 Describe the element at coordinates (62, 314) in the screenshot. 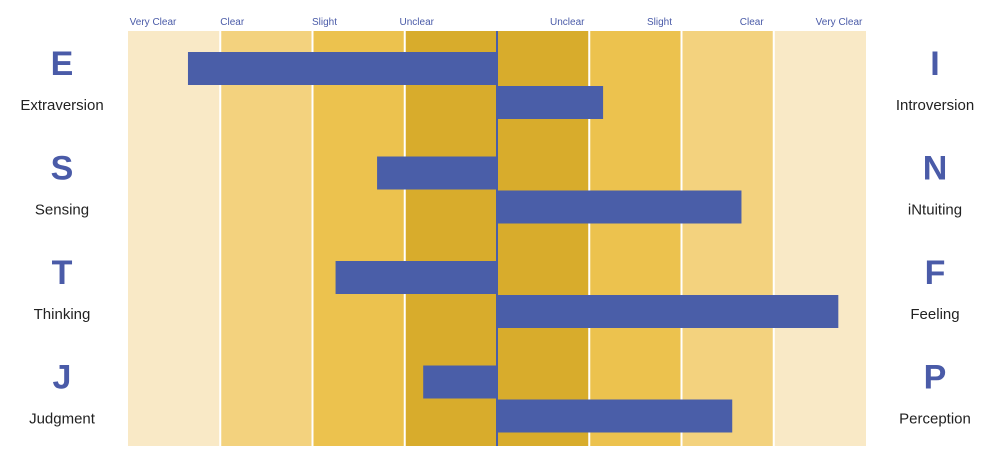

I see `label-thinking: Thinking` at that location.